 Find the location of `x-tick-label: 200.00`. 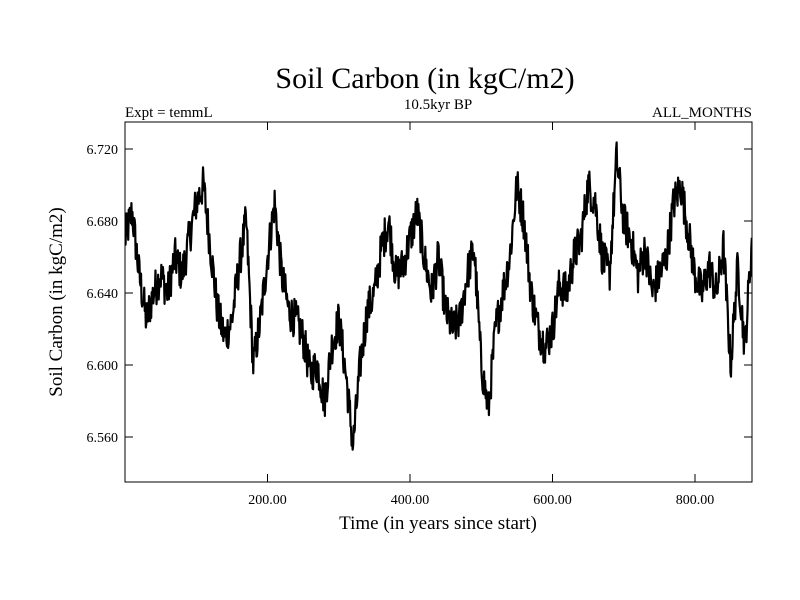

x-tick-label: 200.00 is located at coordinates (267, 500).